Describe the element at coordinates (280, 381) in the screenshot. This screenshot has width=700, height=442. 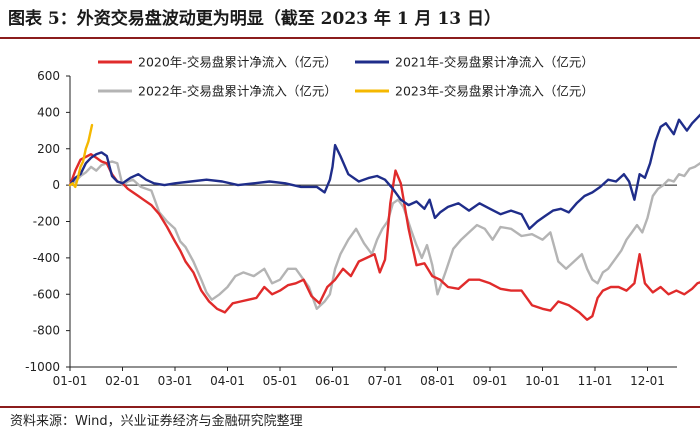
I see `x-tick-label: 05-01` at that location.